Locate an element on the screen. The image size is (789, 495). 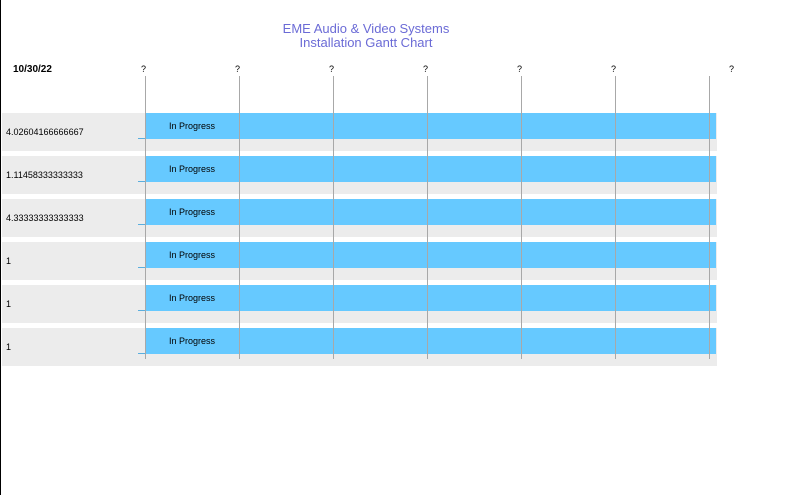
row-label: 1.11458333333333 is located at coordinates (44, 175).